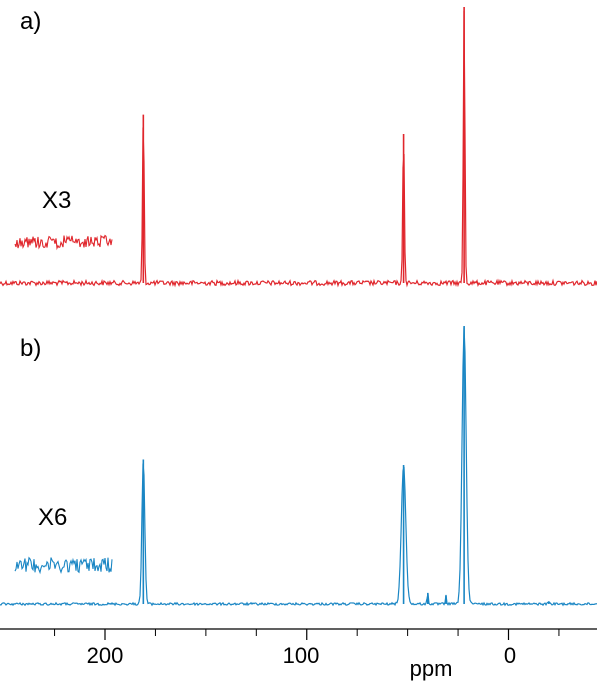  I want to click on x-tick-label-100: 100, so click(301, 655).